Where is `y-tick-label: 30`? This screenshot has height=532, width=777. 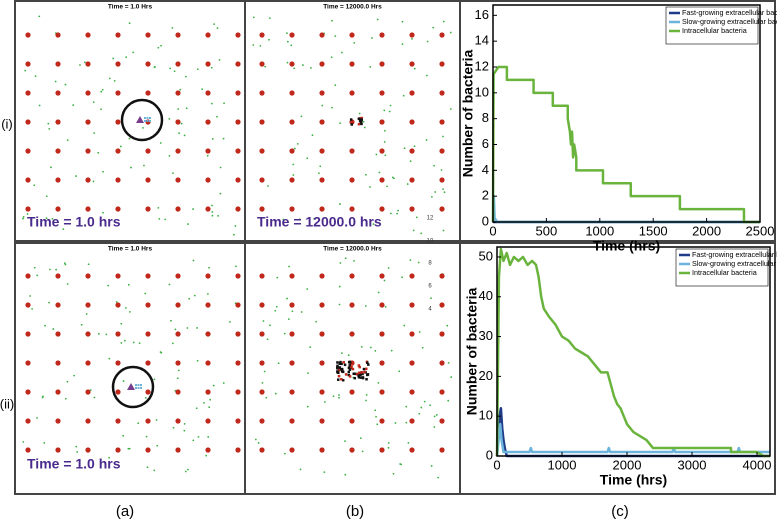
y-tick-label: 30 is located at coordinates (486, 335).